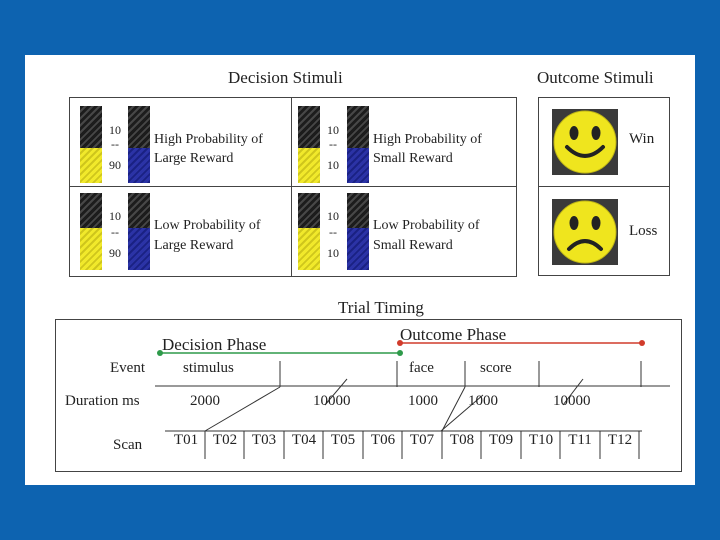 This screenshot has width=720, height=540. I want to click on happy-face-icon, so click(585, 142).